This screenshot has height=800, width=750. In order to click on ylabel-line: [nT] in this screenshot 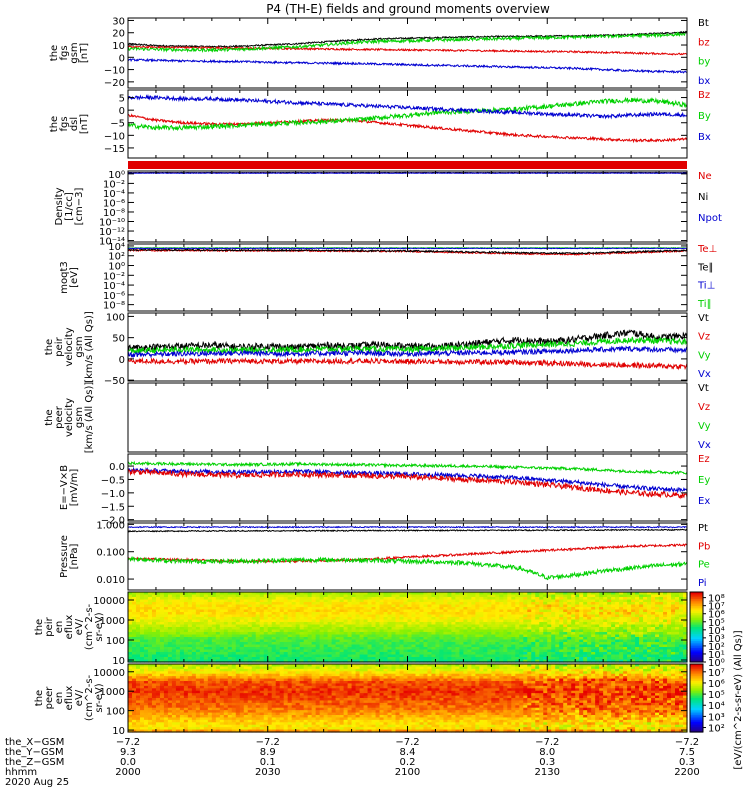, I will do `click(84, 53)`.